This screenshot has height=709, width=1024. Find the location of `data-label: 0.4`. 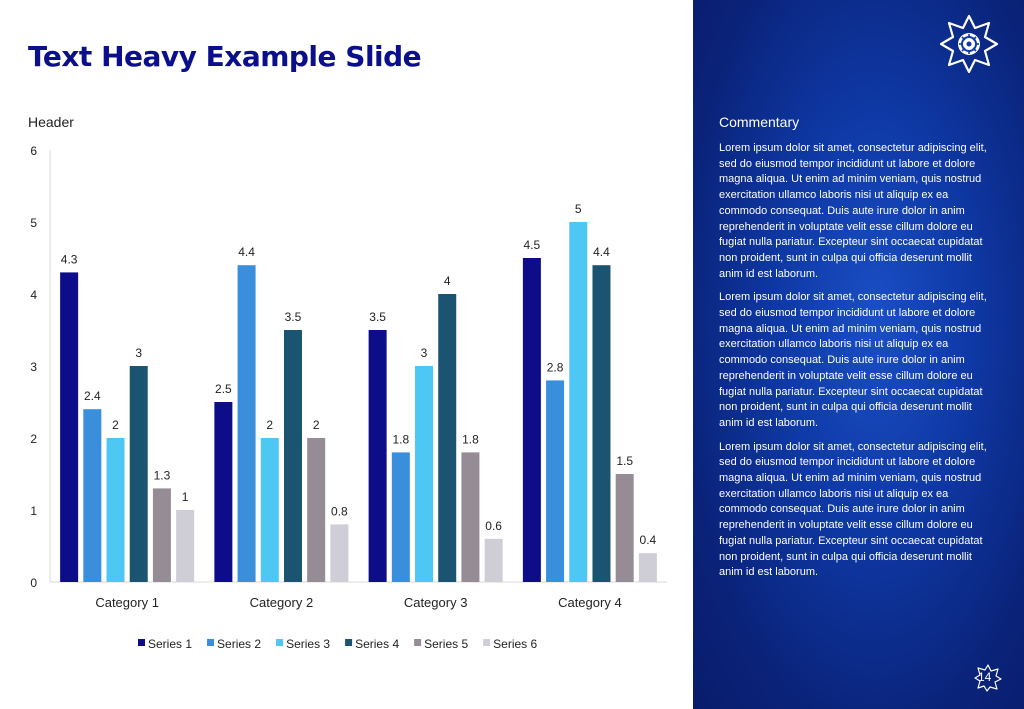

data-label: 0.4 is located at coordinates (648, 540).